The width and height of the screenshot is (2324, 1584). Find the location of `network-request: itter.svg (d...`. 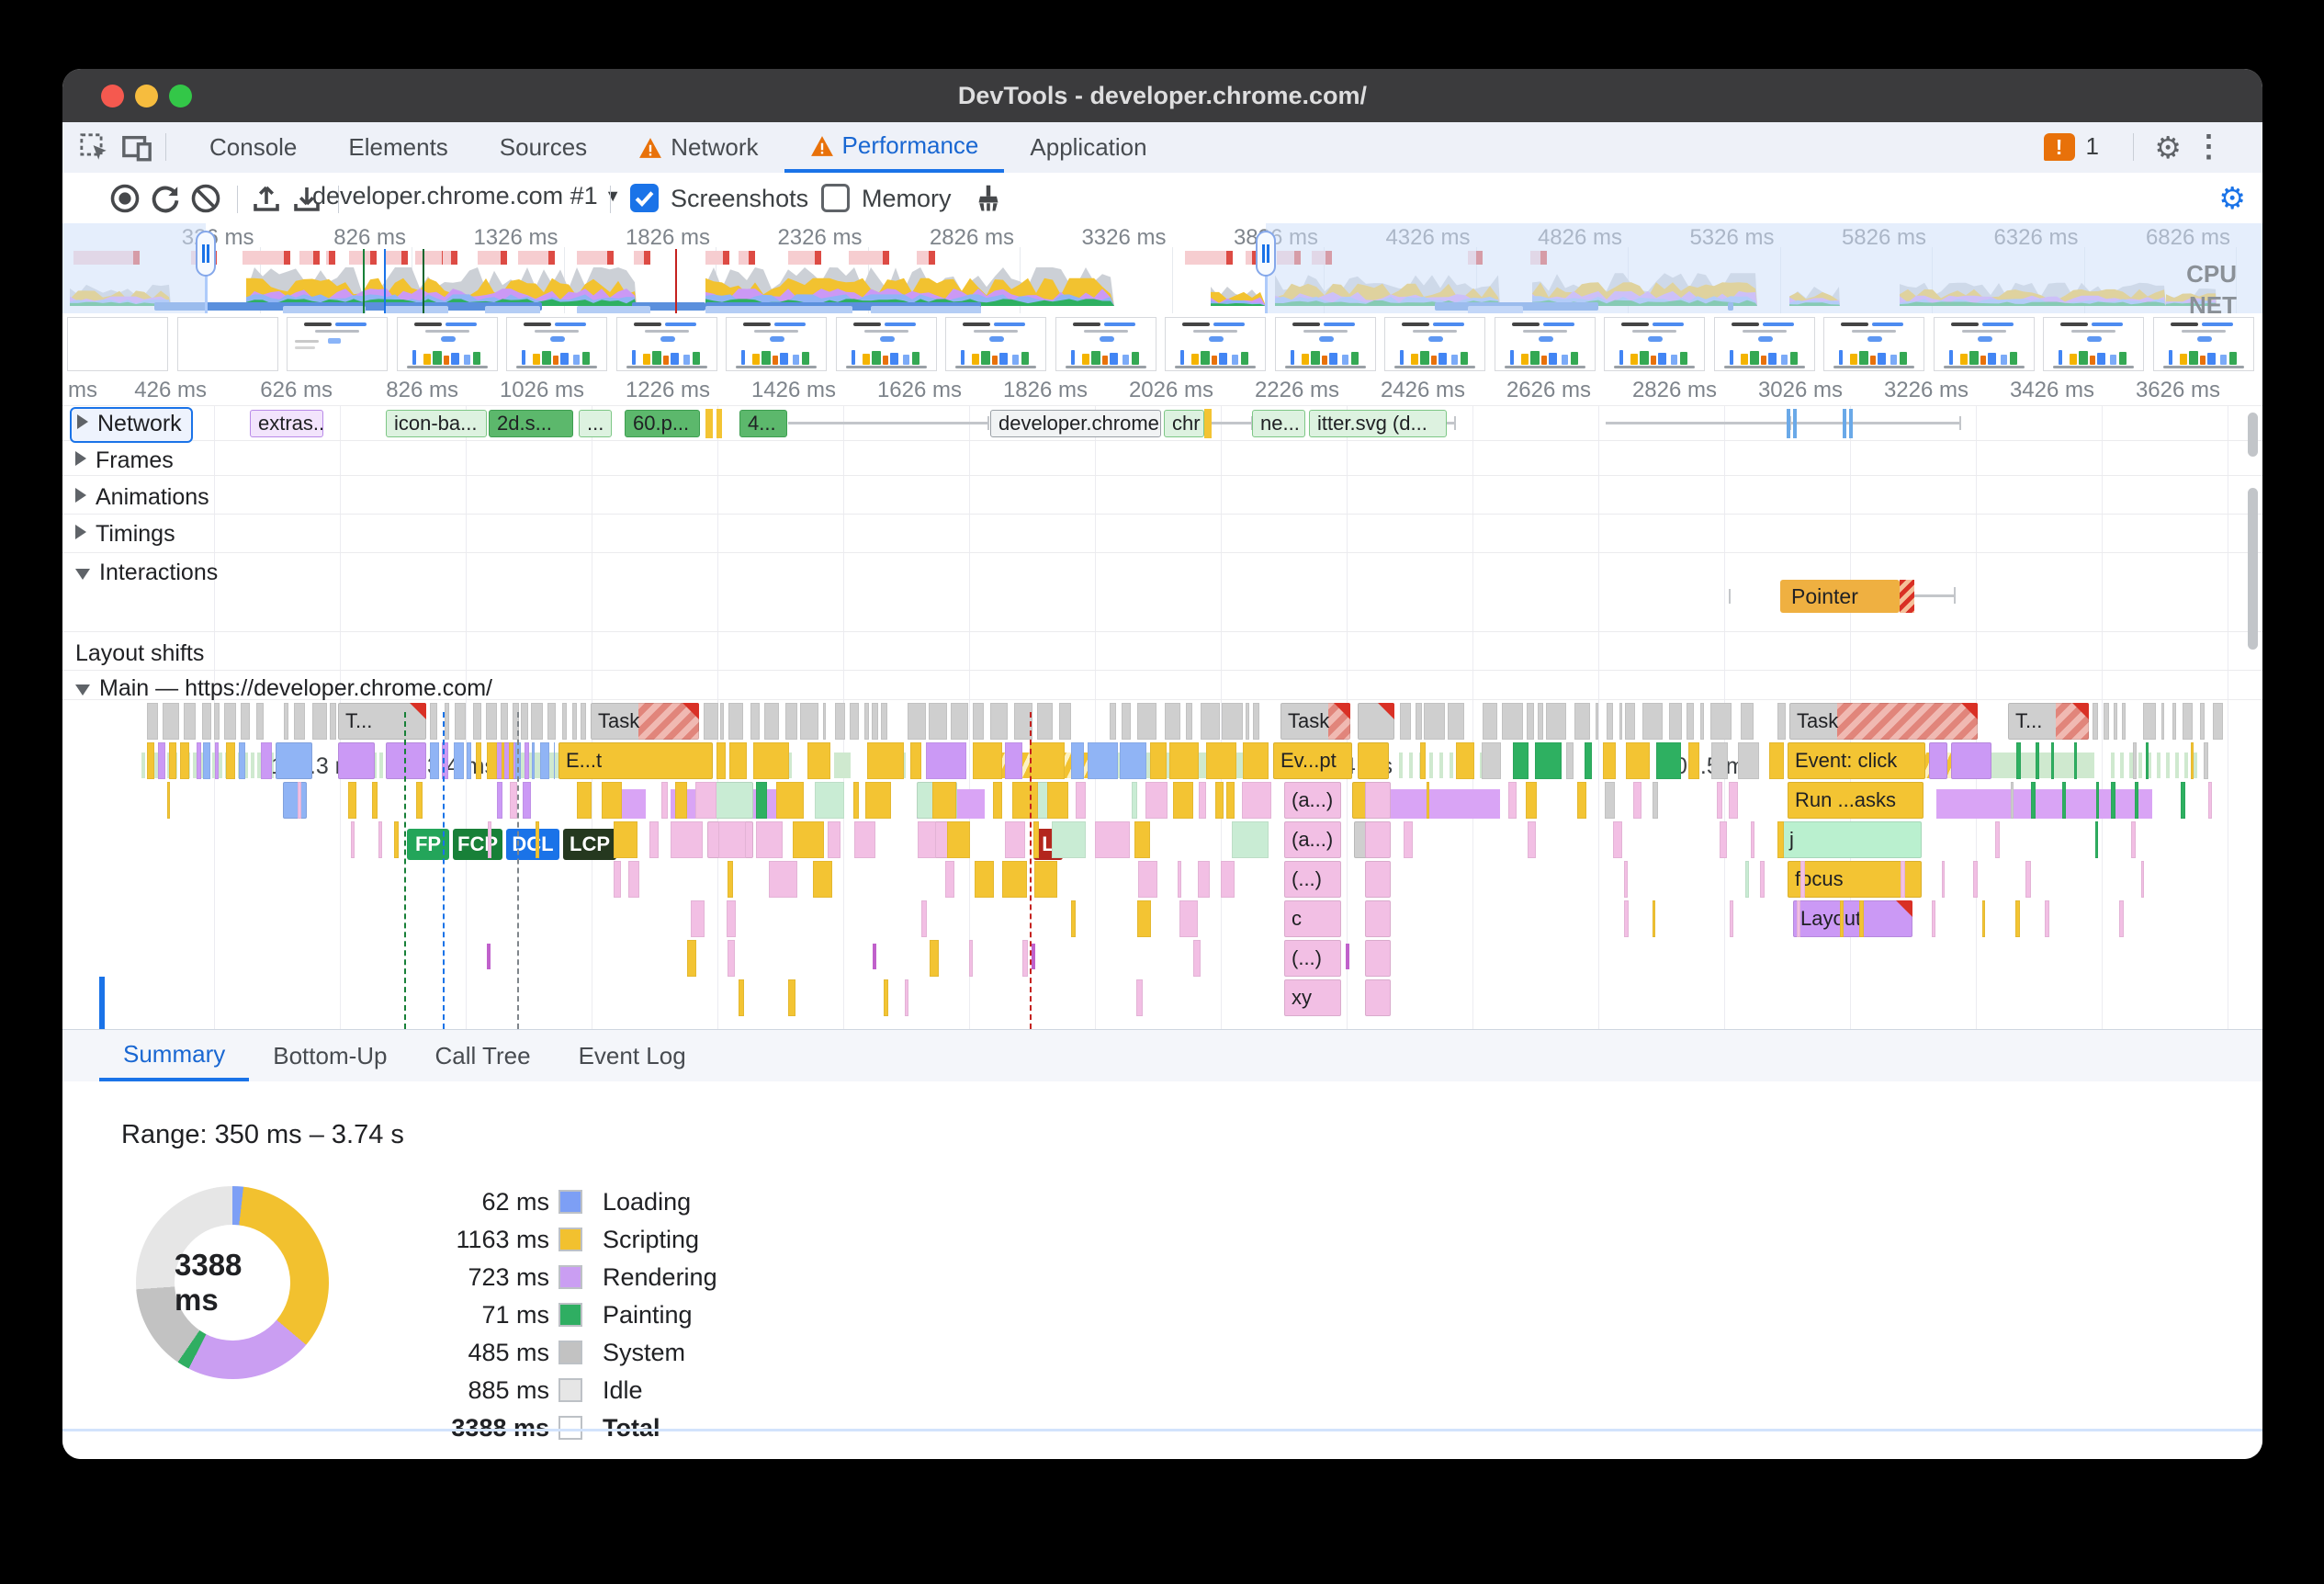

network-request: itter.svg (d... is located at coordinates (1378, 424).